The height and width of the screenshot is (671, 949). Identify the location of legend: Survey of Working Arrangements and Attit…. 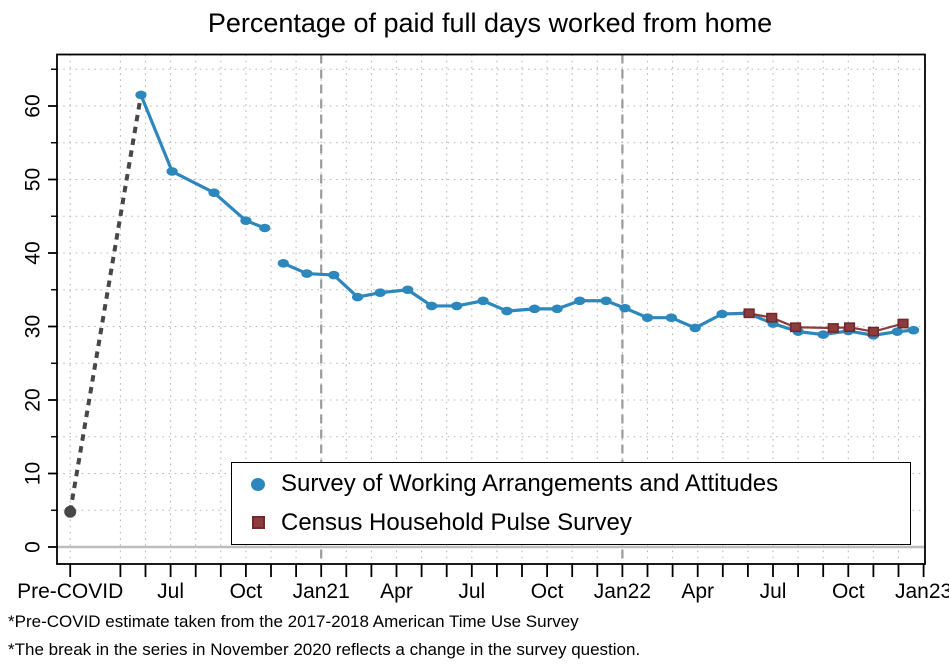
(571, 503).